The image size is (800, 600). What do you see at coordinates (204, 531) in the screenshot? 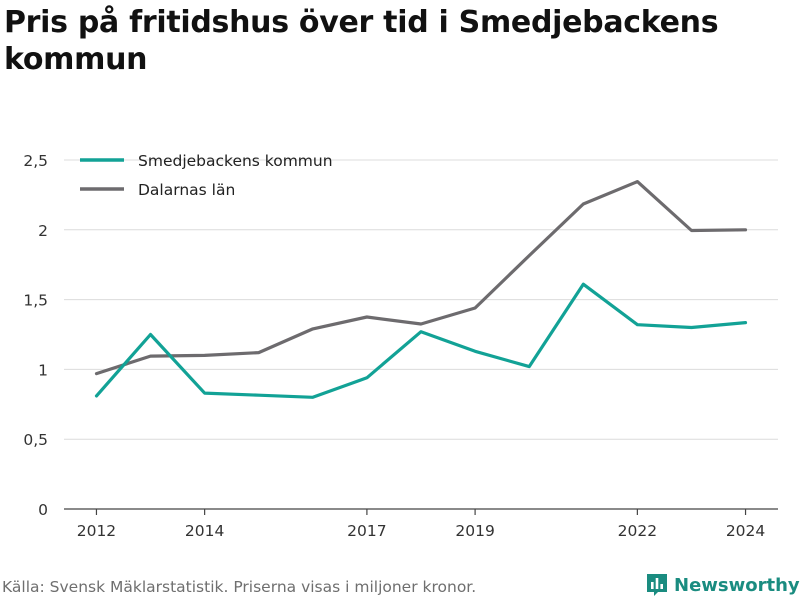
I see `x-tick-label: 2014` at bounding box center [204, 531].